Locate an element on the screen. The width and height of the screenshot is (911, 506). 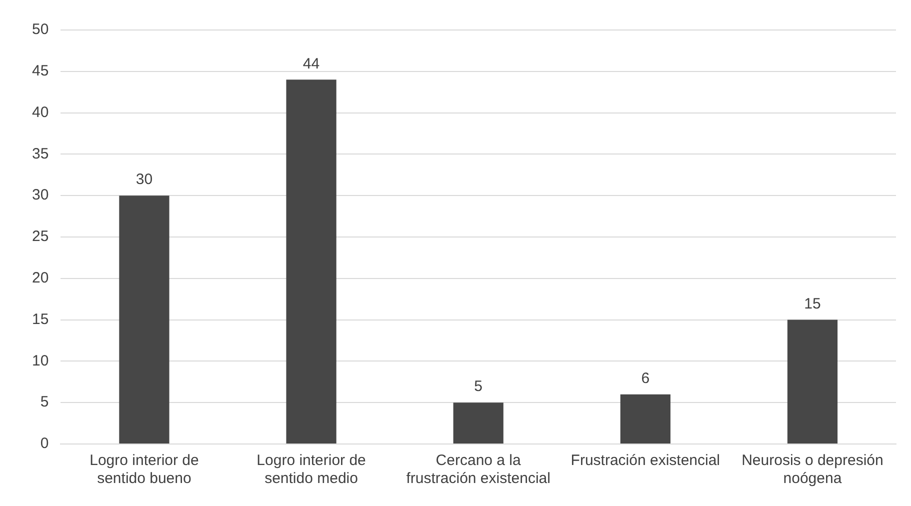
y-tick-label: 15 is located at coordinates (40, 319).